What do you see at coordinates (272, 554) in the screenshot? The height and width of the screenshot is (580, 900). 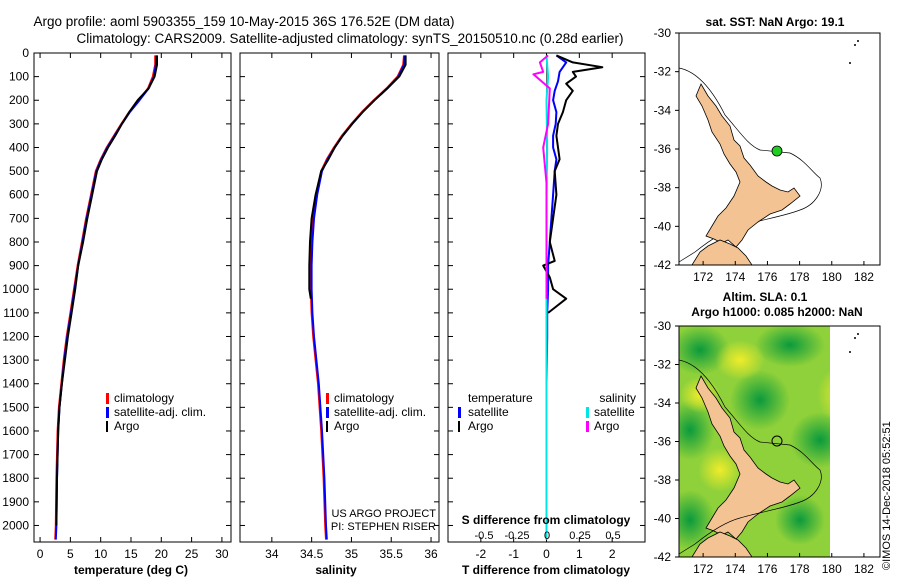 I see `x-tick-label: 34` at bounding box center [272, 554].